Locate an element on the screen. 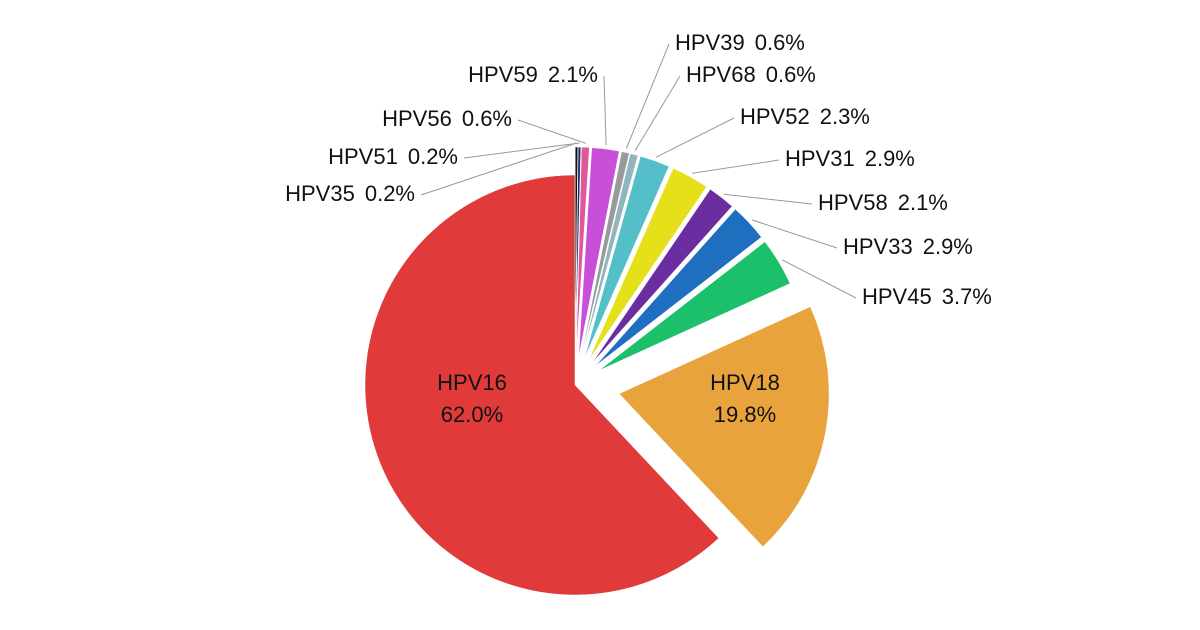  category-label: HPV58 is located at coordinates (853, 202).